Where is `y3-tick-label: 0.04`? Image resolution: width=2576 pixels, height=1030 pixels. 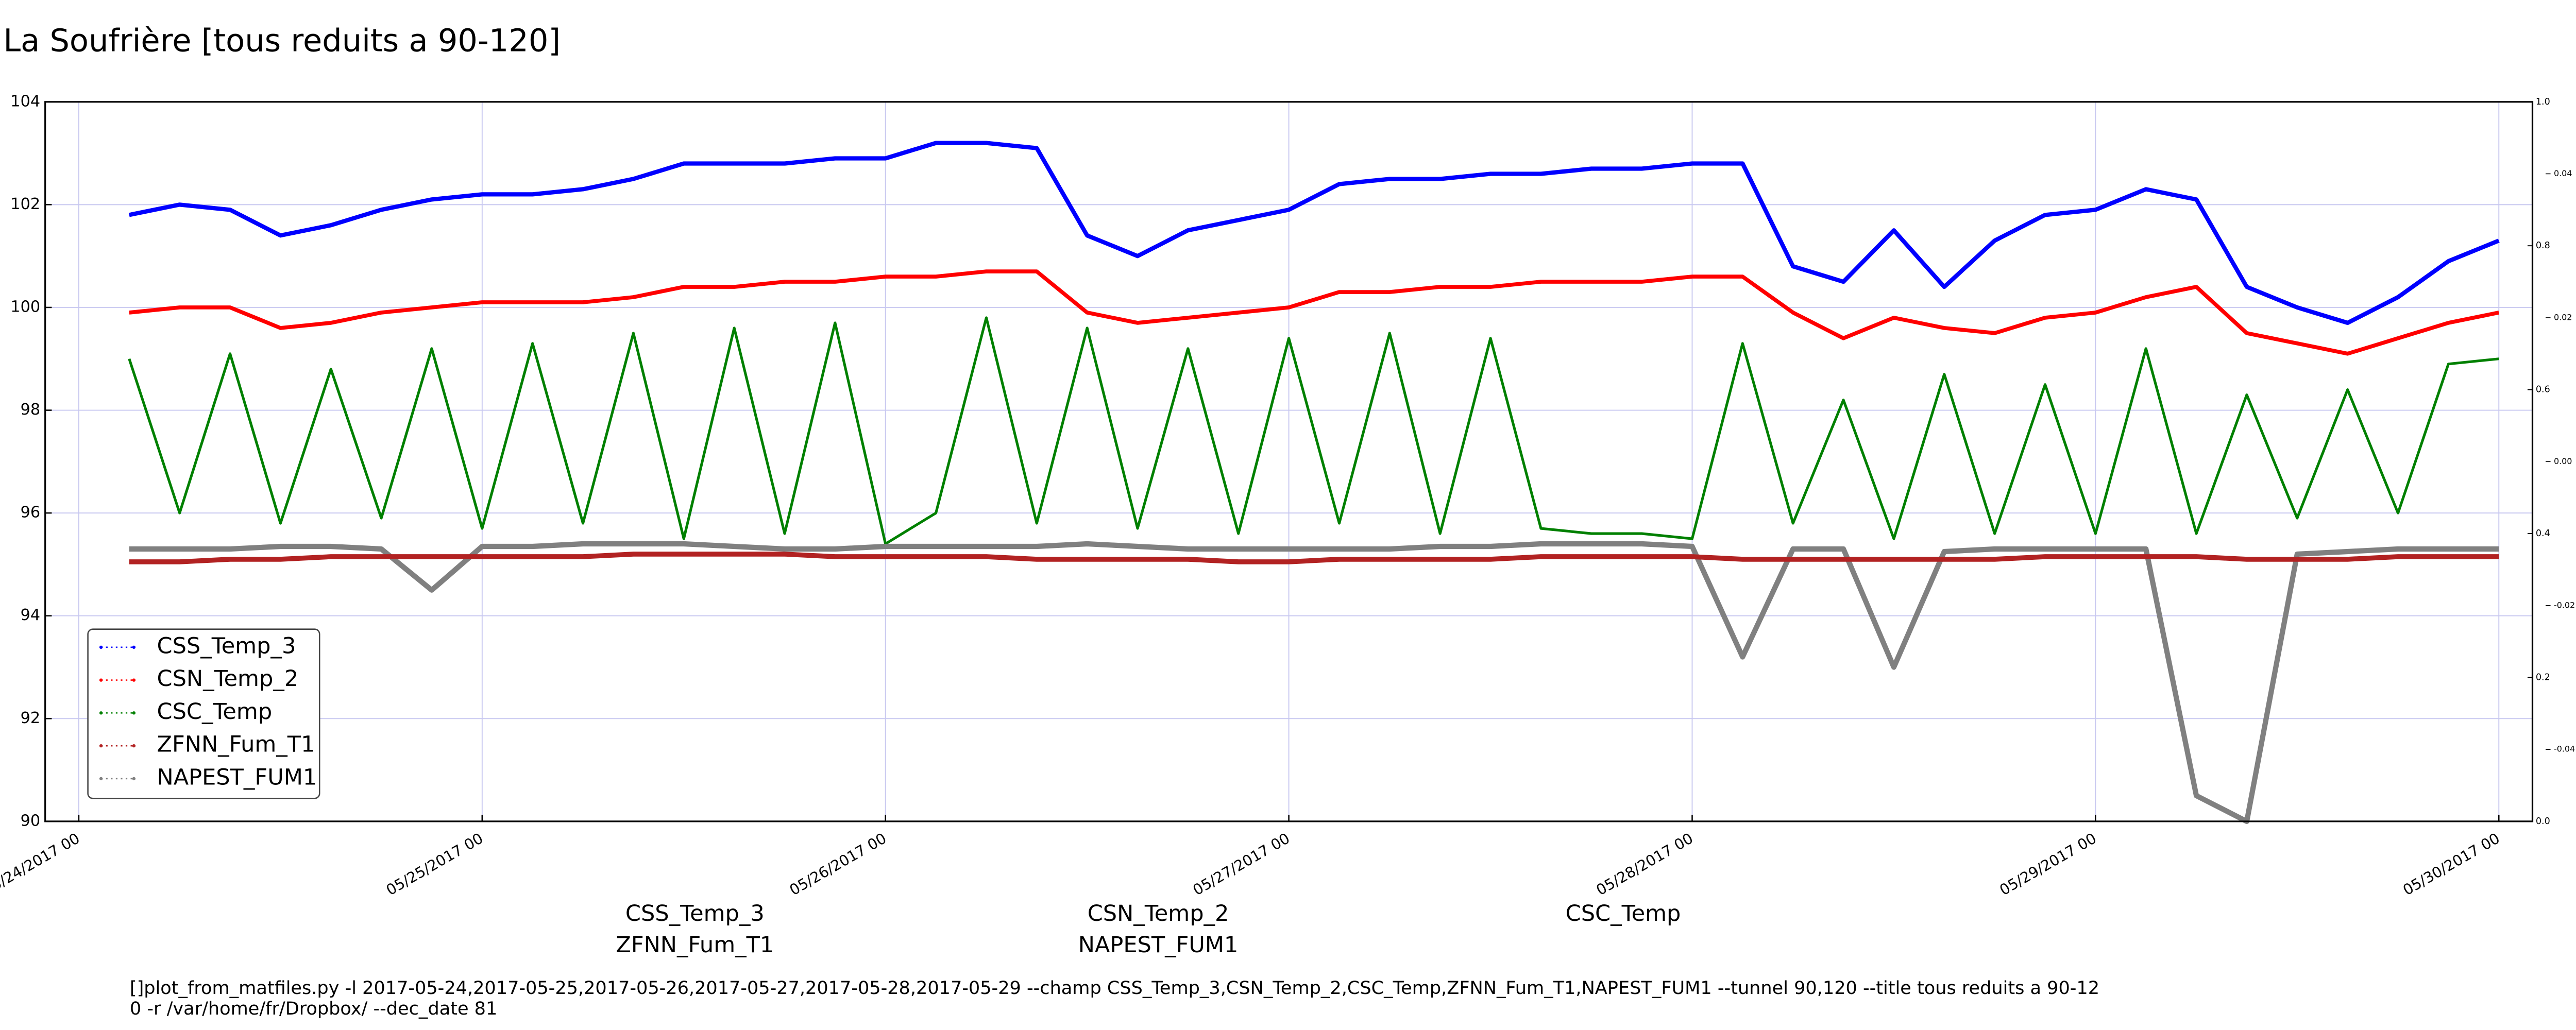 y3-tick-label: 0.04 is located at coordinates (2563, 173).